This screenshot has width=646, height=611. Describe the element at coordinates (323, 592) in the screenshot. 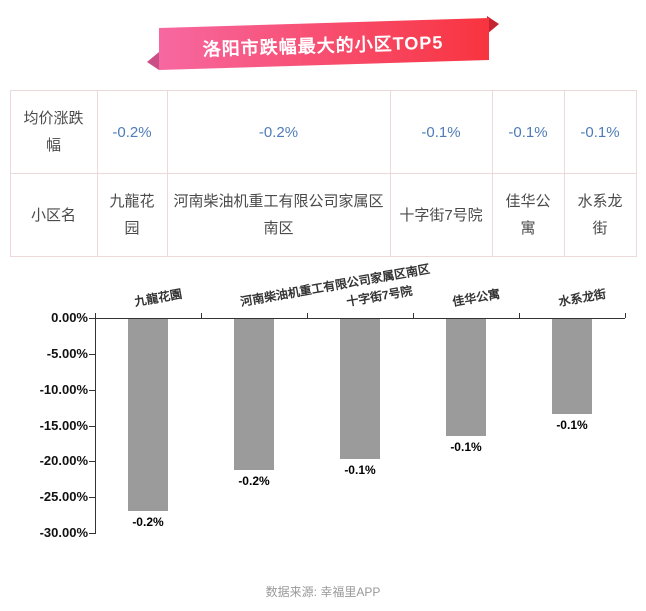

I see `data-source: 数据来源: 幸福里APP` at that location.